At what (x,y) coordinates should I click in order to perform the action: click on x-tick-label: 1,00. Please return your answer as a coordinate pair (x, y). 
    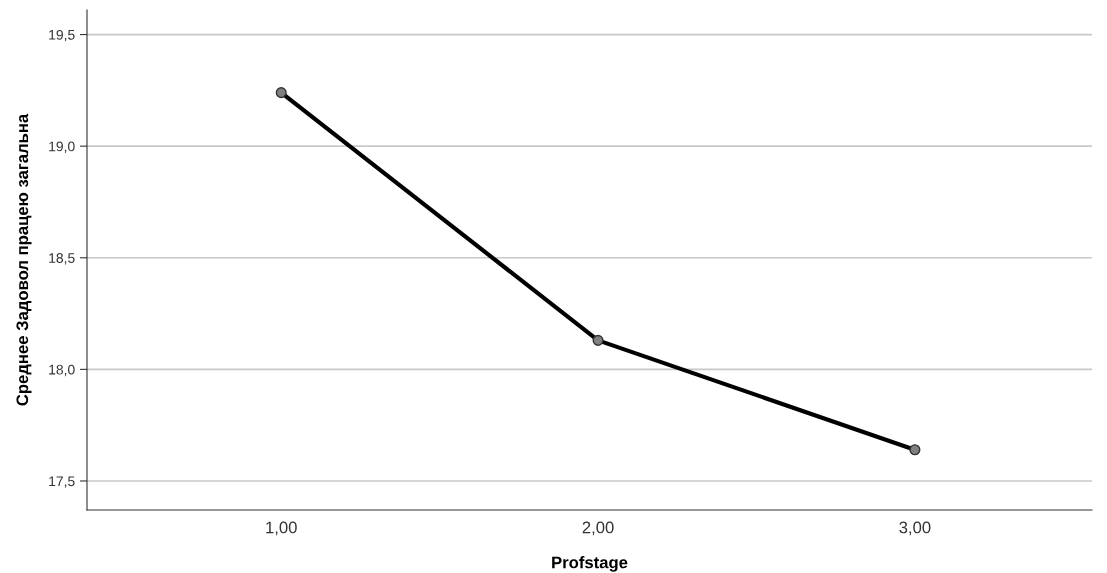
    Looking at the image, I should click on (281, 528).